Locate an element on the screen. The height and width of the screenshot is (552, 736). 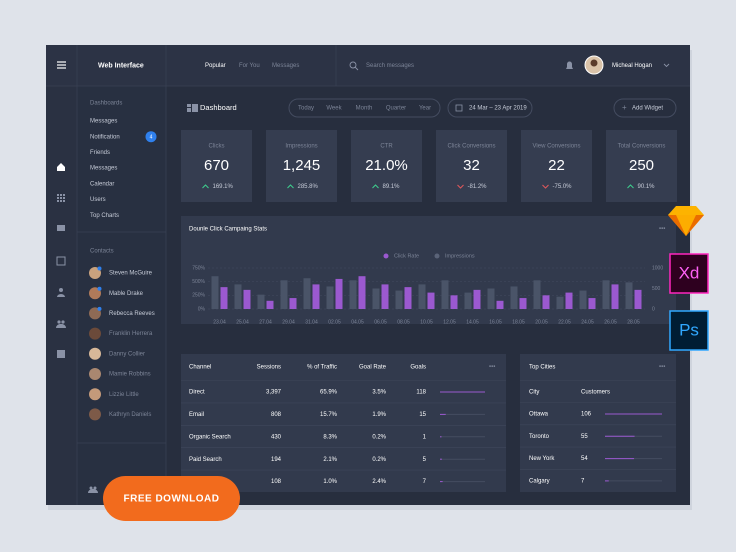
nav-item: Users is located at coordinates (98, 200).